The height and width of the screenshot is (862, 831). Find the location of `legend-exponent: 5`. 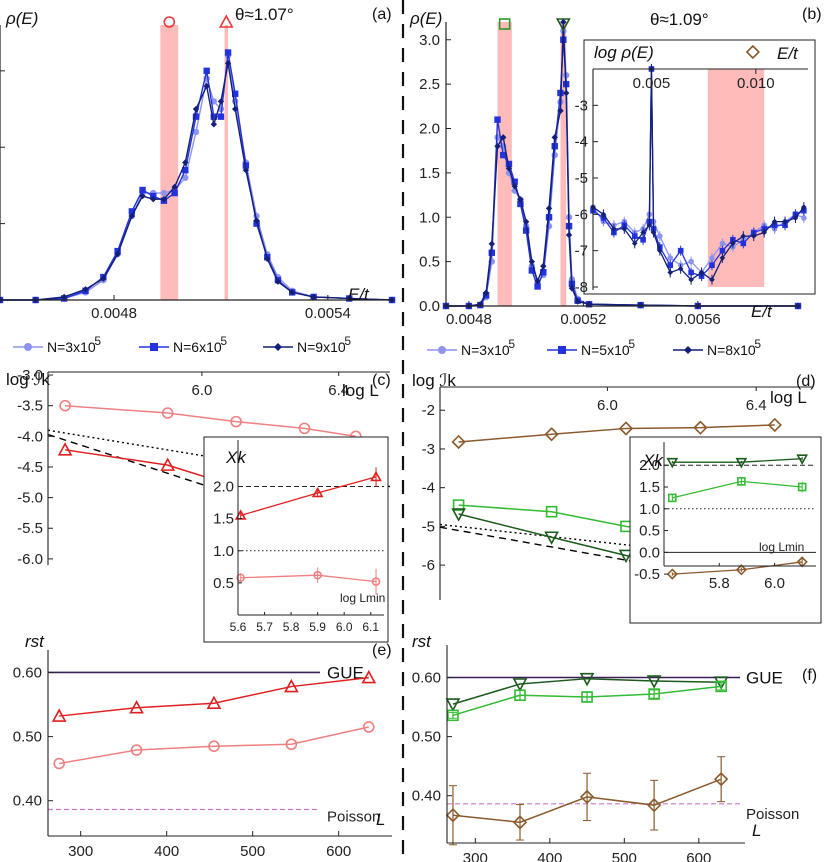

legend-exponent: 5 is located at coordinates (97, 341).